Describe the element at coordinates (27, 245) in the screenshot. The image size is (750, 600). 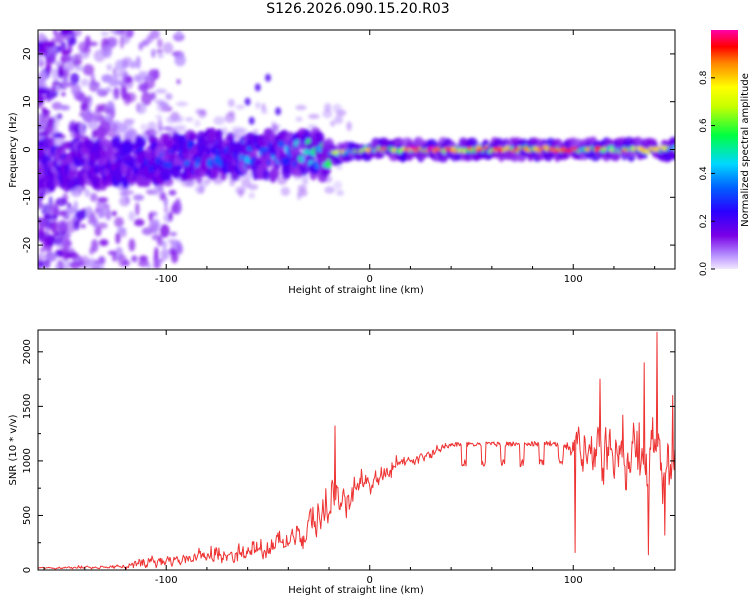
I see `spectrogram-ytick-label: -20` at that location.